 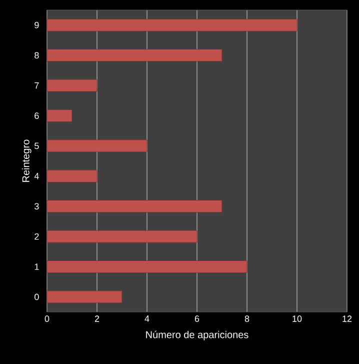 What do you see at coordinates (147, 319) in the screenshot?
I see `x-tick-label: 4` at bounding box center [147, 319].